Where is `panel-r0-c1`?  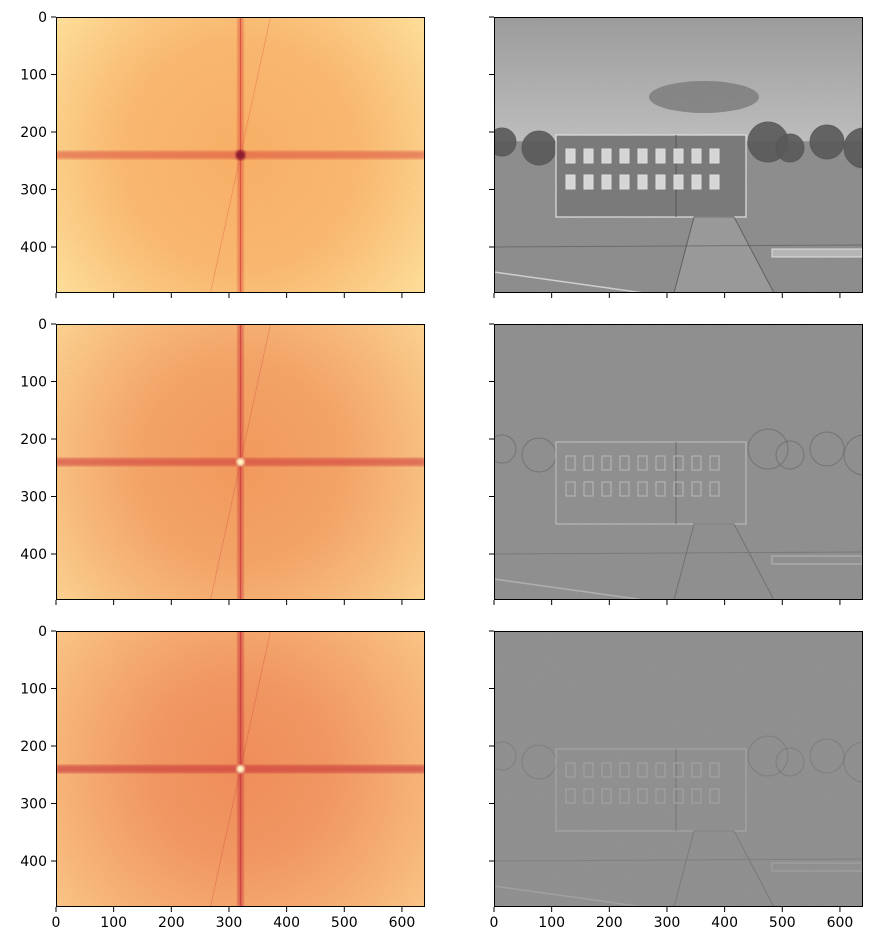
panel-r0-c1 is located at coordinates (676, 157).